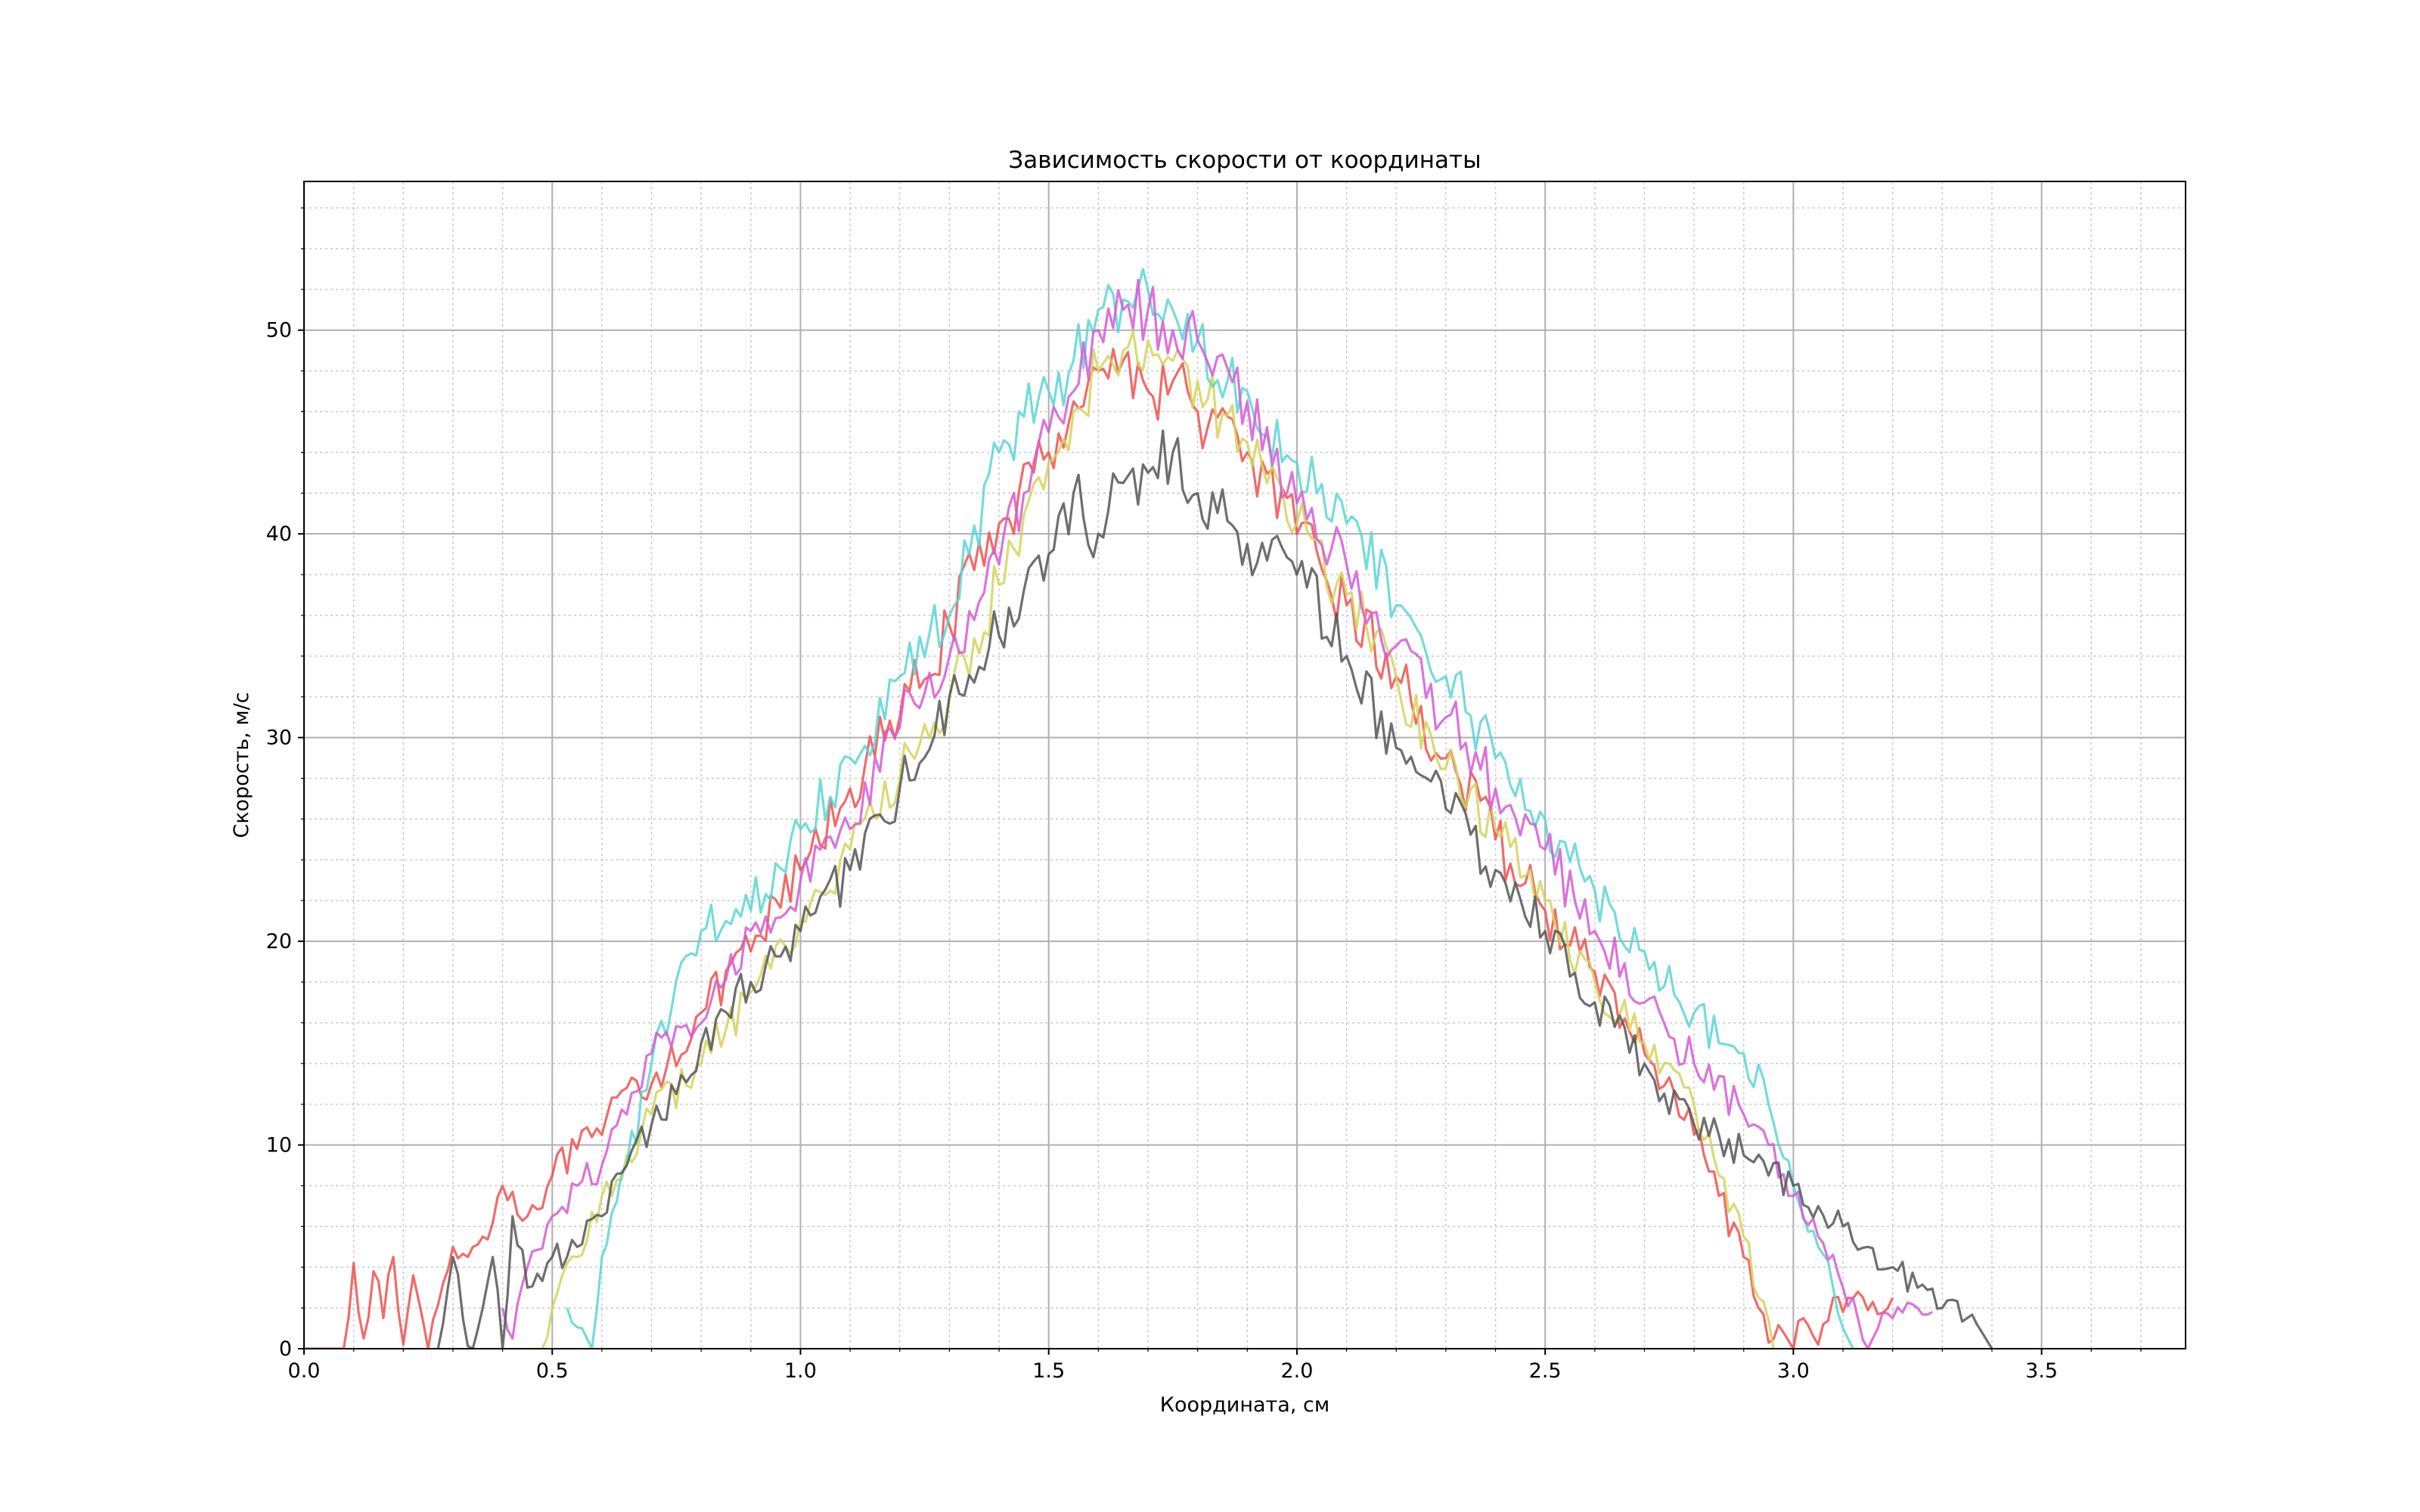 The height and width of the screenshot is (1512, 2420). What do you see at coordinates (279, 331) in the screenshot?
I see `y-tick-label: 50` at bounding box center [279, 331].